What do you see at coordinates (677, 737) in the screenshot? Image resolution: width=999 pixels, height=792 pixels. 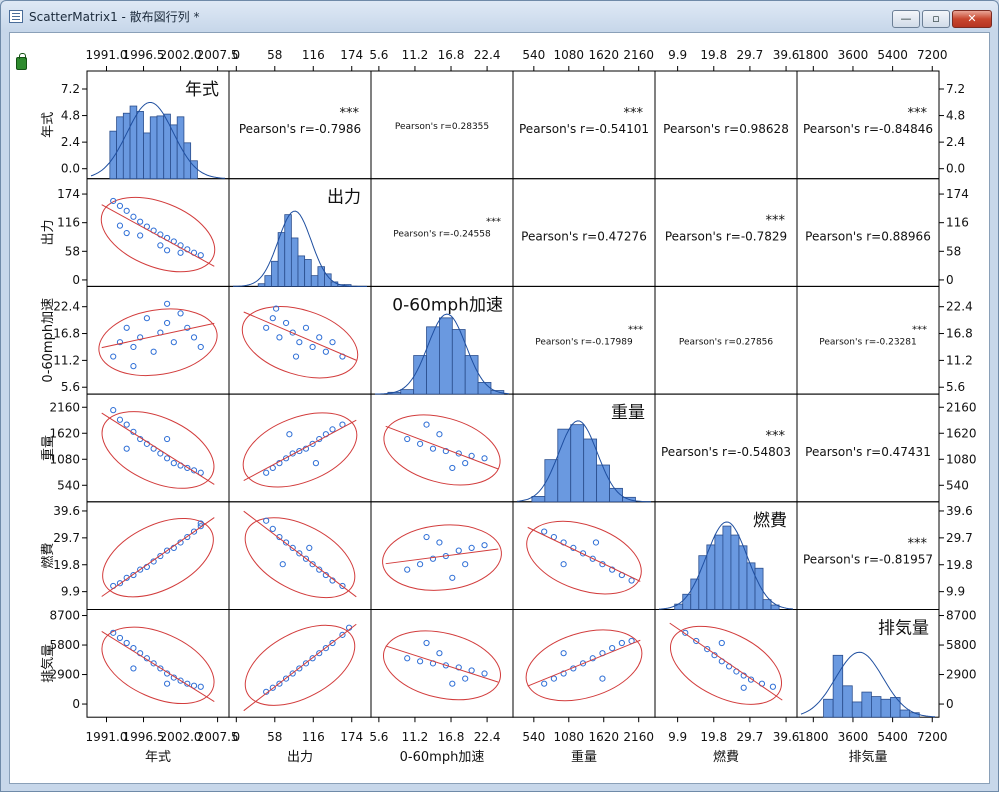 I see `x-tick-label-bottom: 9.9` at bounding box center [677, 737].